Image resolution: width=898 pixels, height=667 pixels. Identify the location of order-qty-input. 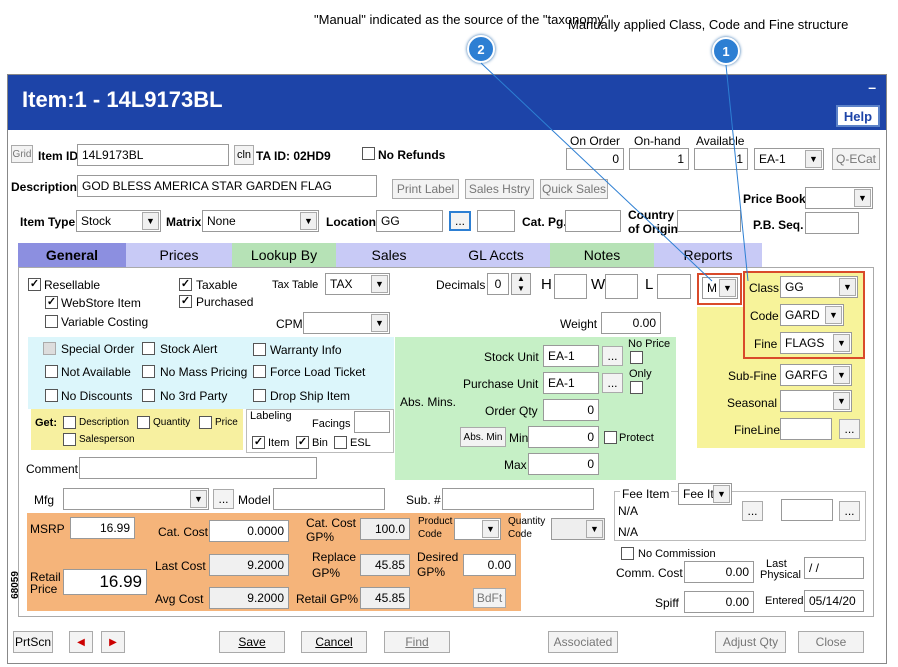
(571, 410).